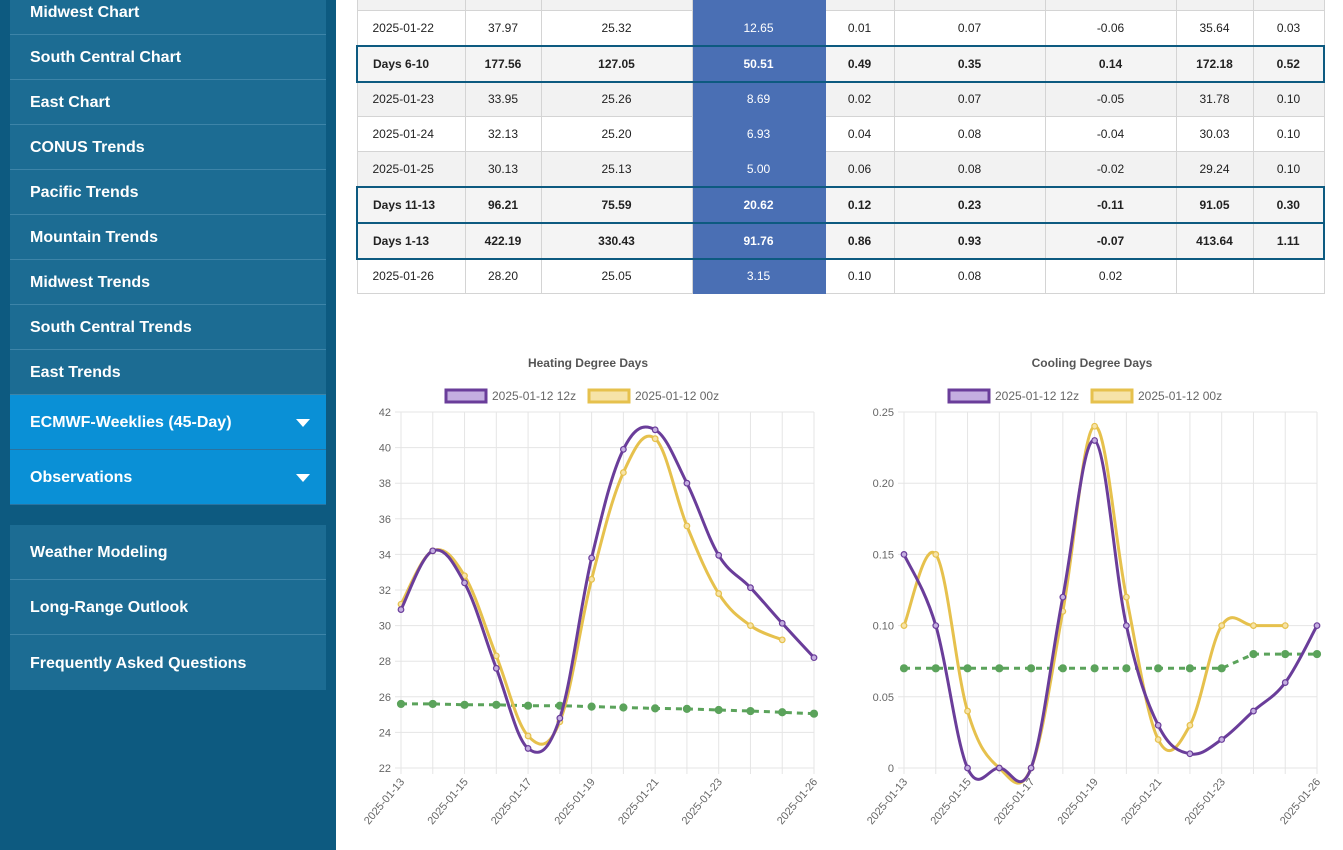 The height and width of the screenshot is (850, 1343). What do you see at coordinates (1110, 169) in the screenshot?
I see `table-cell: -0.02` at bounding box center [1110, 169].